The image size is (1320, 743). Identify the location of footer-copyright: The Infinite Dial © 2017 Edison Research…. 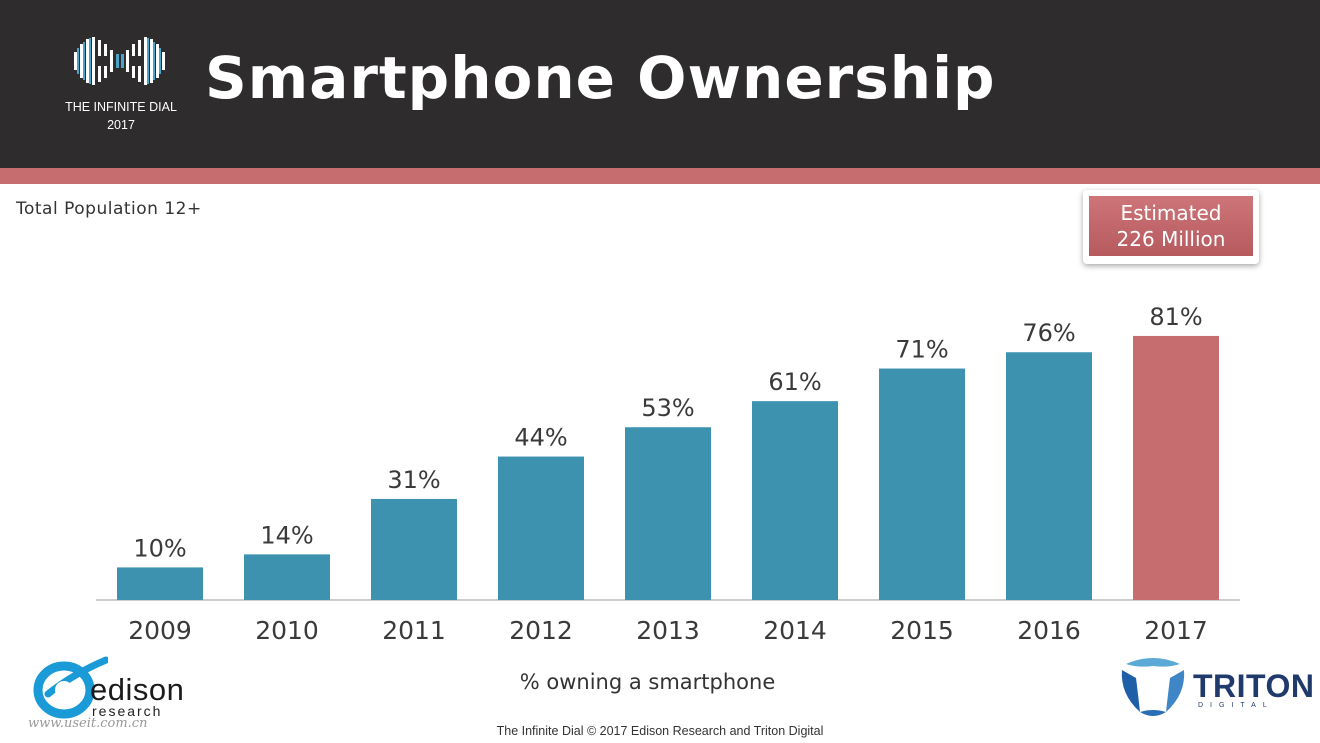
(660, 731).